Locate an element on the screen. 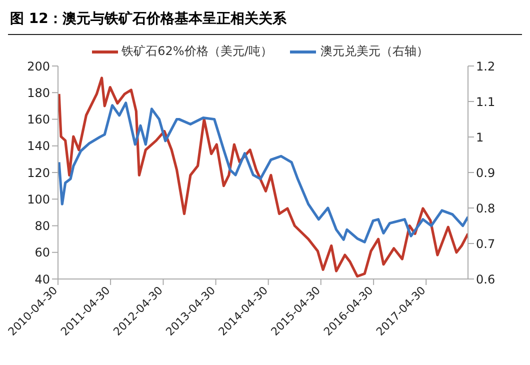 This screenshot has width=530, height=365. y-tick-label: 120 is located at coordinates (38, 173).